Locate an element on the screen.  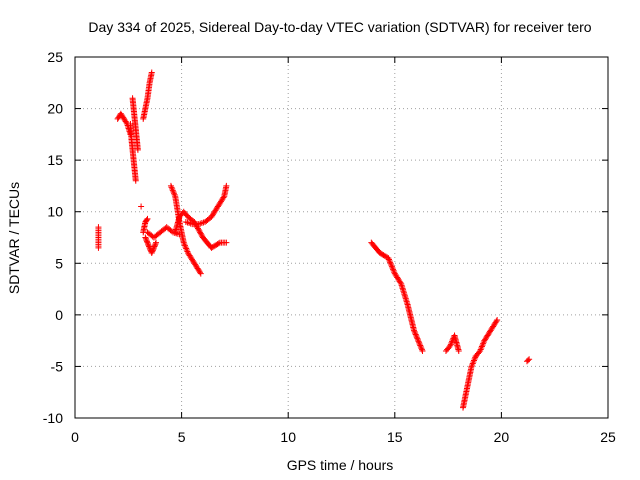
y-tick-label: -10 is located at coordinates (53, 418).